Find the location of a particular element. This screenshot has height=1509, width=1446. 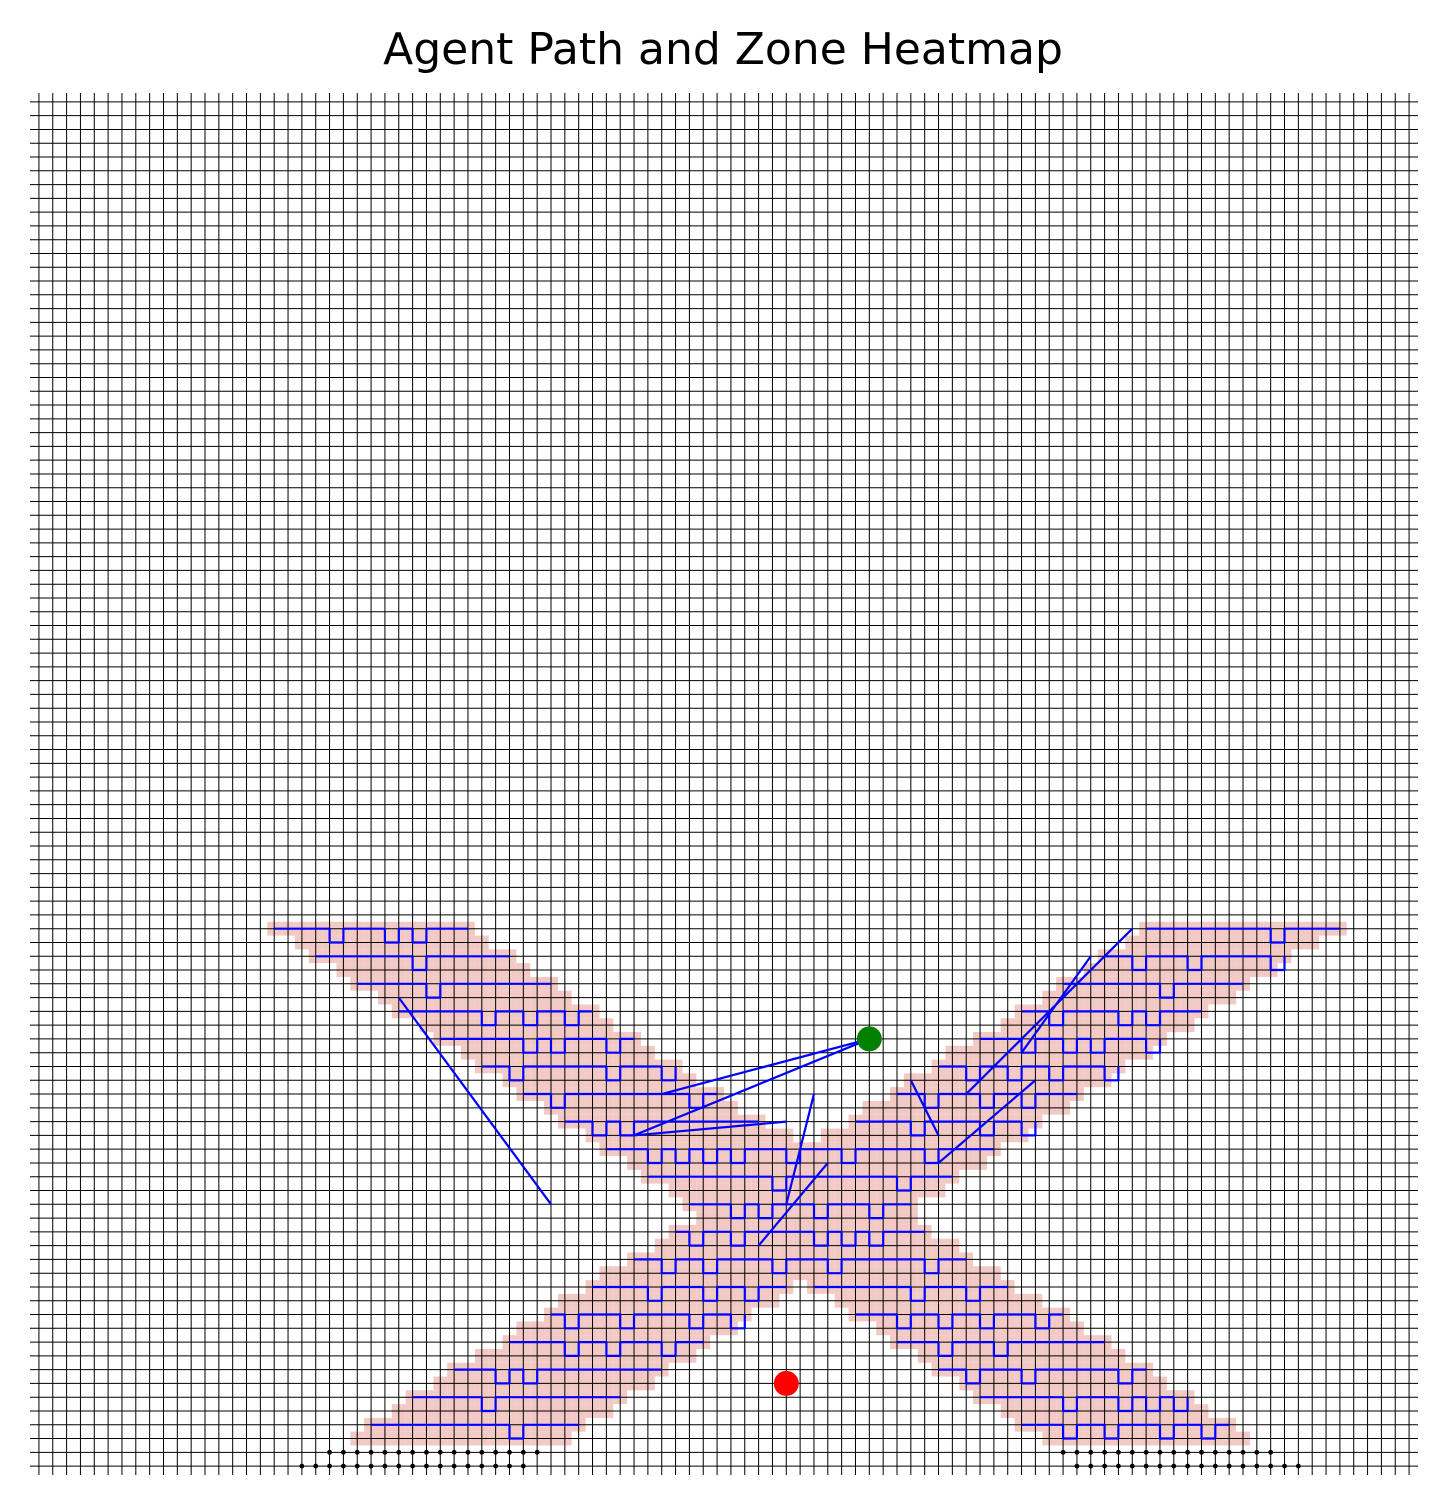

endpoint-markers-layer is located at coordinates (827, 1211).